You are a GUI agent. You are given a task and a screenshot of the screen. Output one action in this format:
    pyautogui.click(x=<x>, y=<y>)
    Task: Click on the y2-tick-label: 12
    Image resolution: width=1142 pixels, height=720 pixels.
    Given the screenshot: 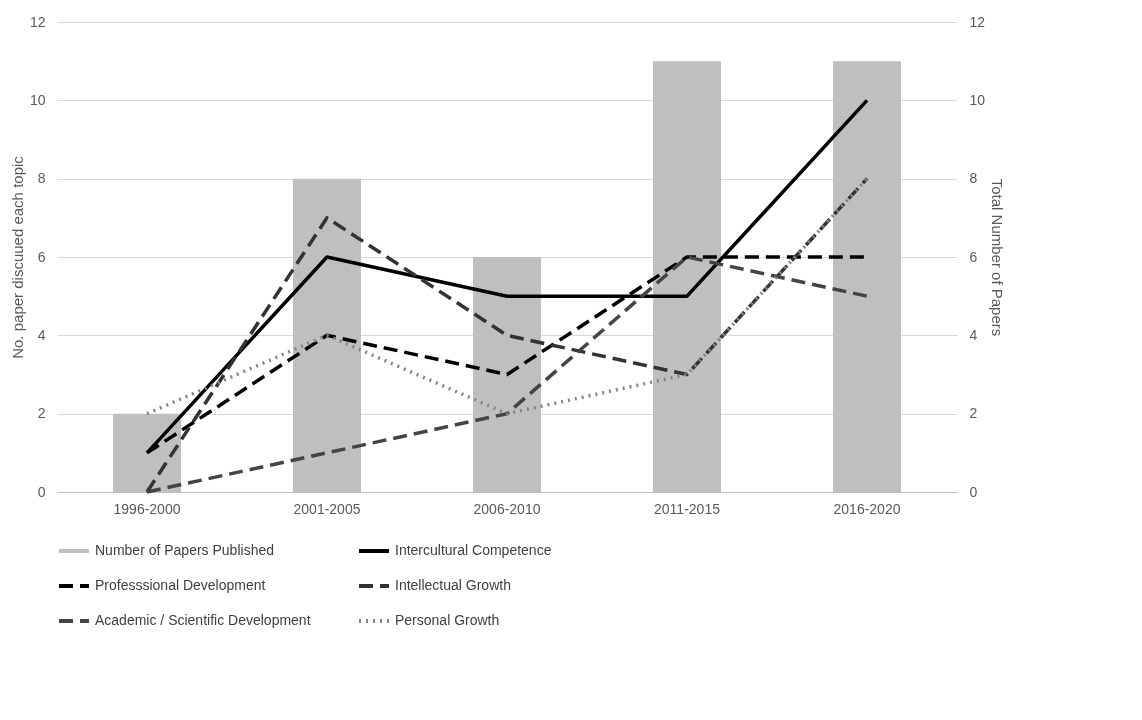 What is the action you would take?
    pyautogui.click(x=977, y=21)
    